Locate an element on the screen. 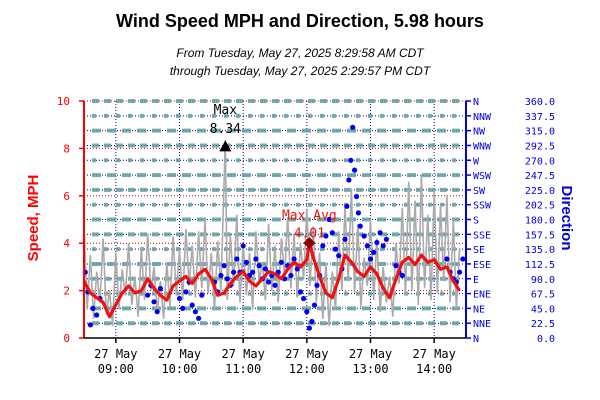  y-tick-label-right-name: NE is located at coordinates (479, 309).